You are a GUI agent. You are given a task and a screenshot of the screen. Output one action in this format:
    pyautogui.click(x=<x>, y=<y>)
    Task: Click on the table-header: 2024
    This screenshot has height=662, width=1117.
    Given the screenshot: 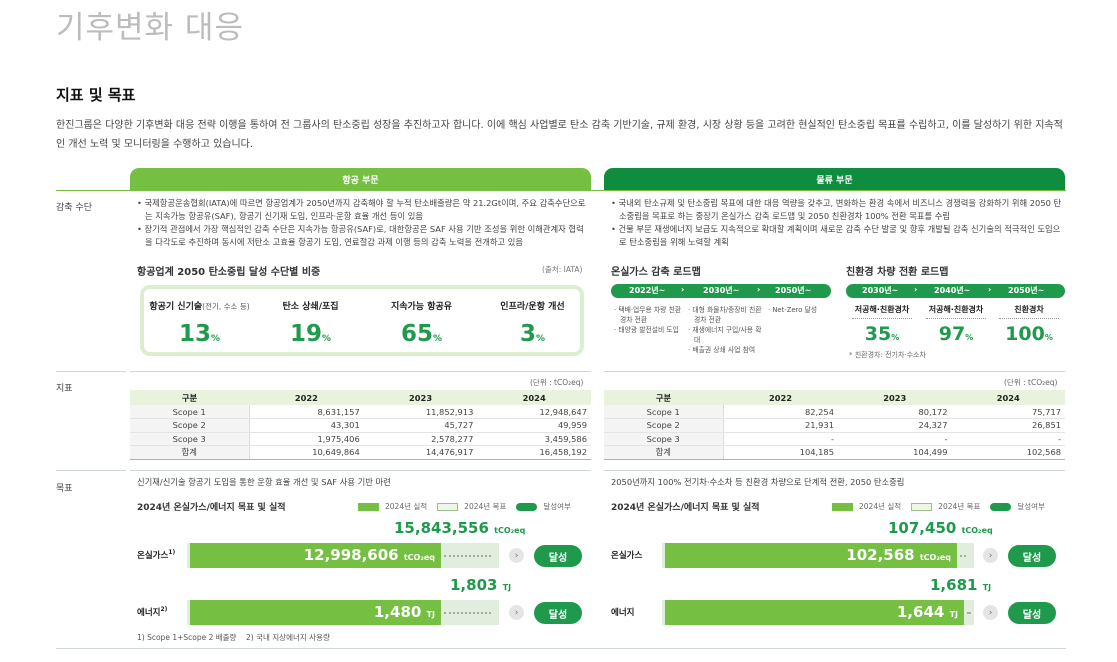 What is the action you would take?
    pyautogui.click(x=1008, y=397)
    